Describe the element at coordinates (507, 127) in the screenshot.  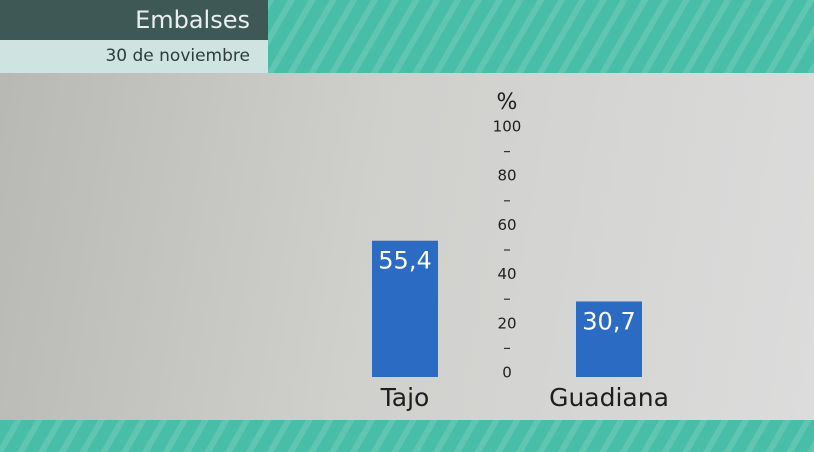
I see `y-tick-label: 100` at that location.